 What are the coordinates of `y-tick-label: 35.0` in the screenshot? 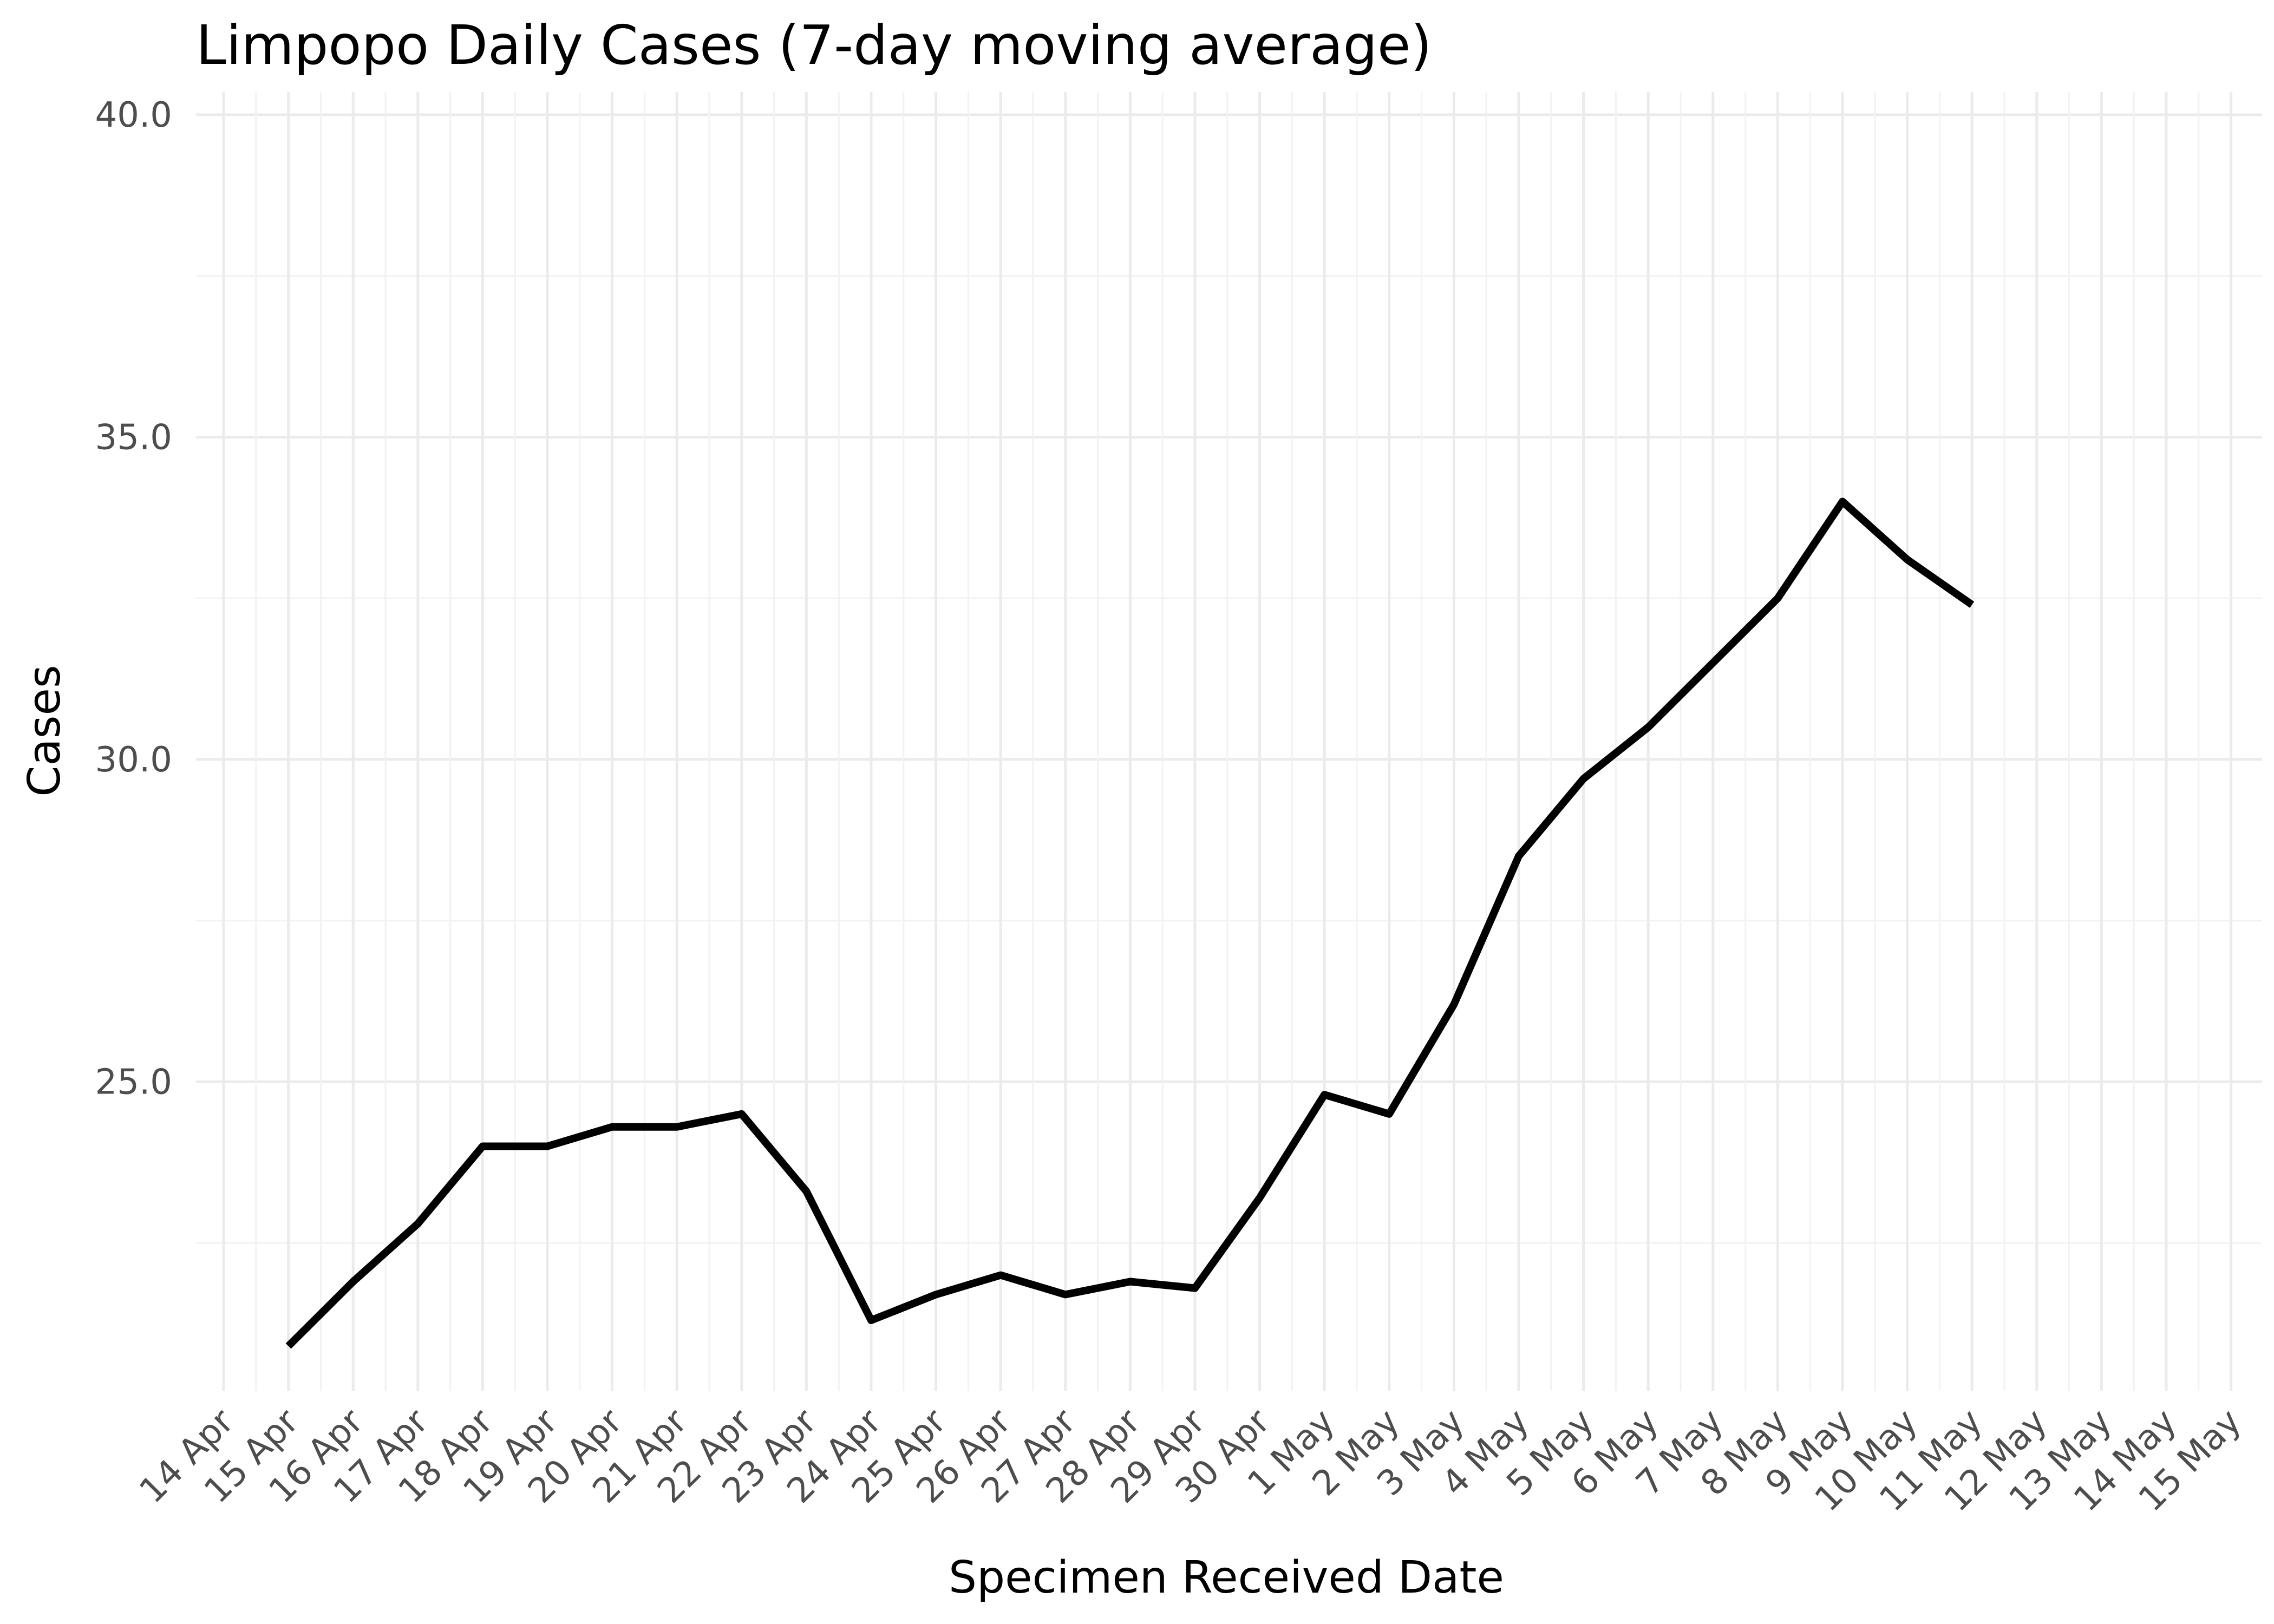 It's located at (134, 437).